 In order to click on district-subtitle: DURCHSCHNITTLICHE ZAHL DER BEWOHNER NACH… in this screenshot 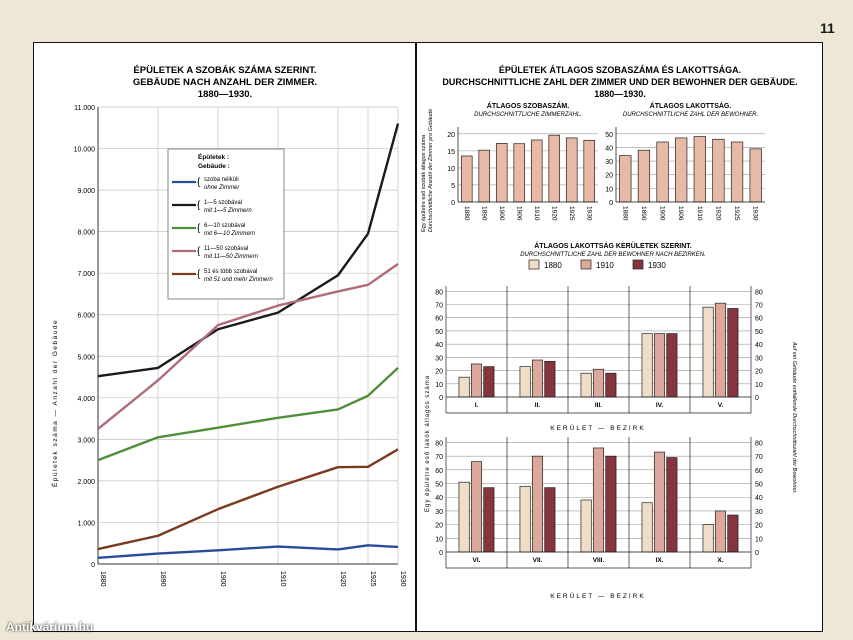, I will do `click(613, 255)`.